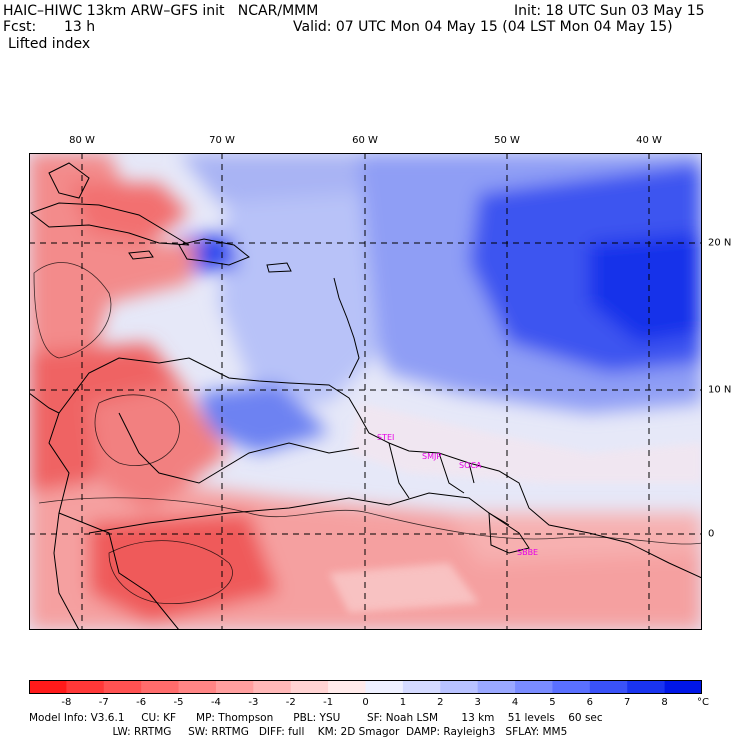 Image resolution: width=740 pixels, height=740 pixels. I want to click on contour-amazon, so click(170, 572).